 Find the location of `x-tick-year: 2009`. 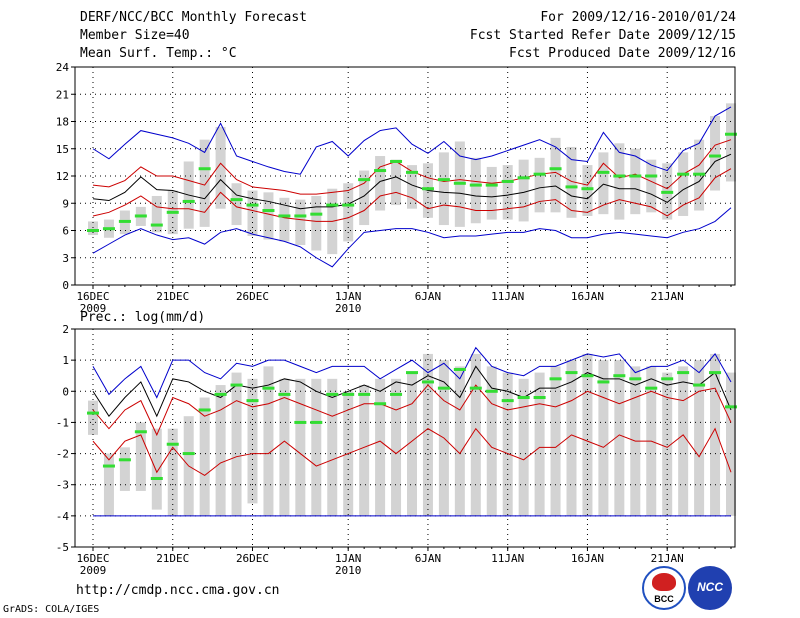

x-tick-year: 2009 is located at coordinates (93, 570).